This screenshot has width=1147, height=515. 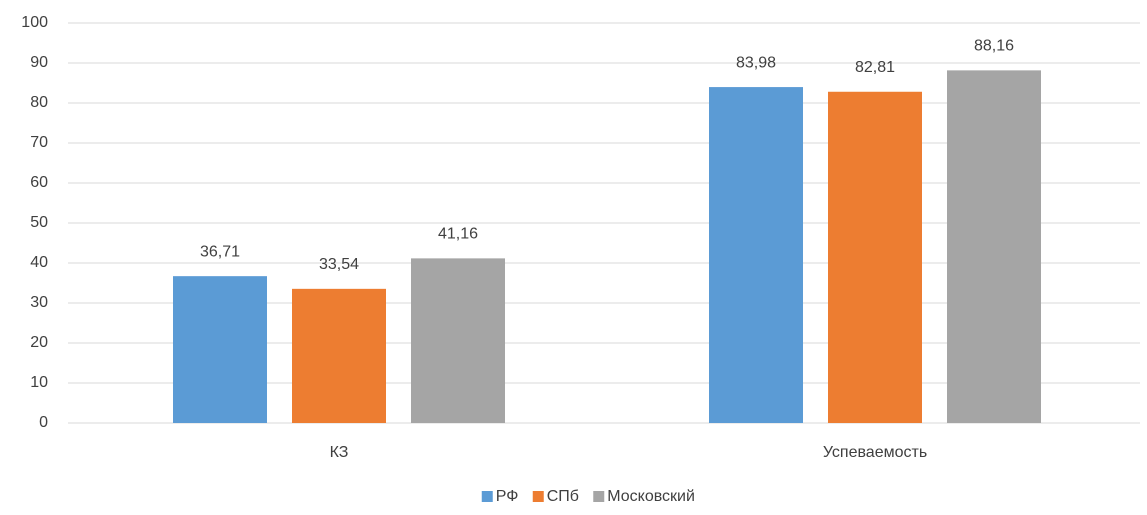 I want to click on y-tick-label: 40, so click(x=39, y=262).